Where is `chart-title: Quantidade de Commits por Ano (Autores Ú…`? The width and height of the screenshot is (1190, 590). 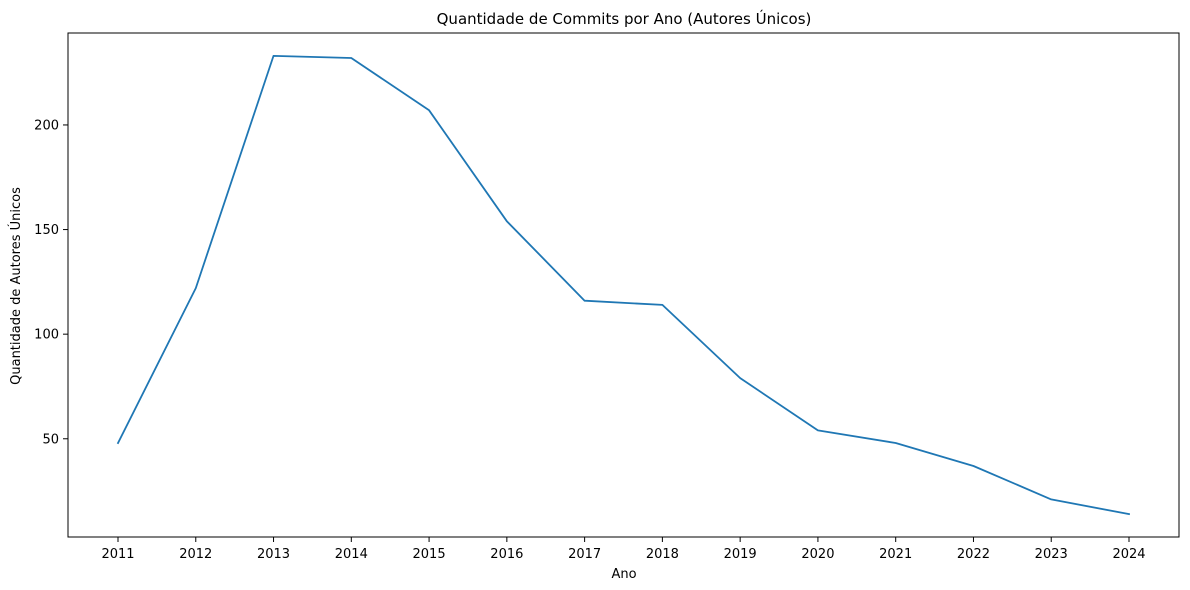 chart-title: Quantidade de Commits por Ano (Autores Ú… is located at coordinates (624, 18).